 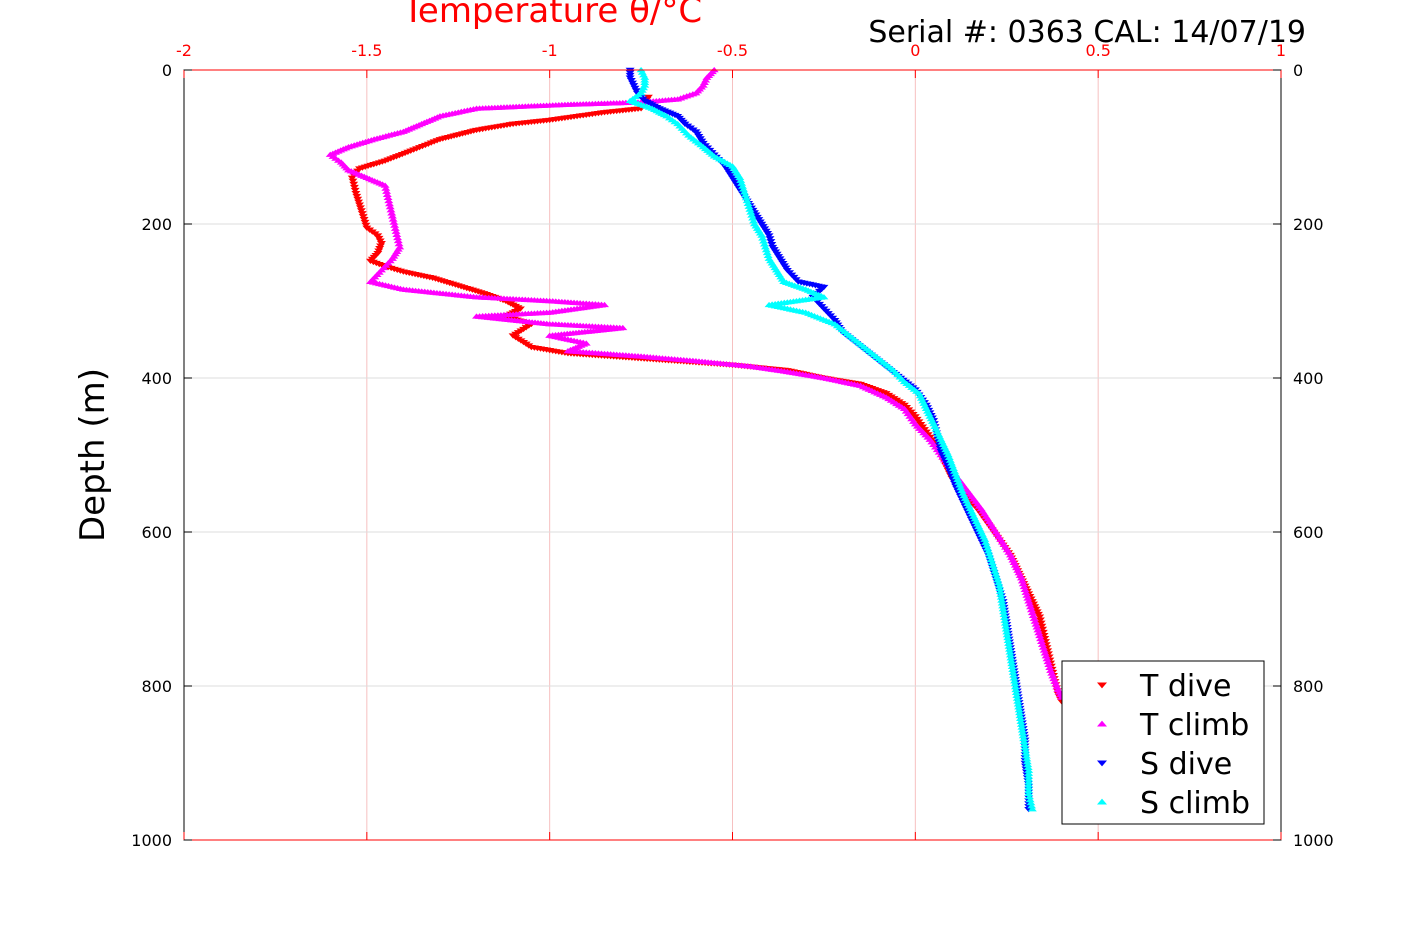 What do you see at coordinates (1313, 840) in the screenshot?
I see `y-tick-label-right: 1000` at bounding box center [1313, 840].